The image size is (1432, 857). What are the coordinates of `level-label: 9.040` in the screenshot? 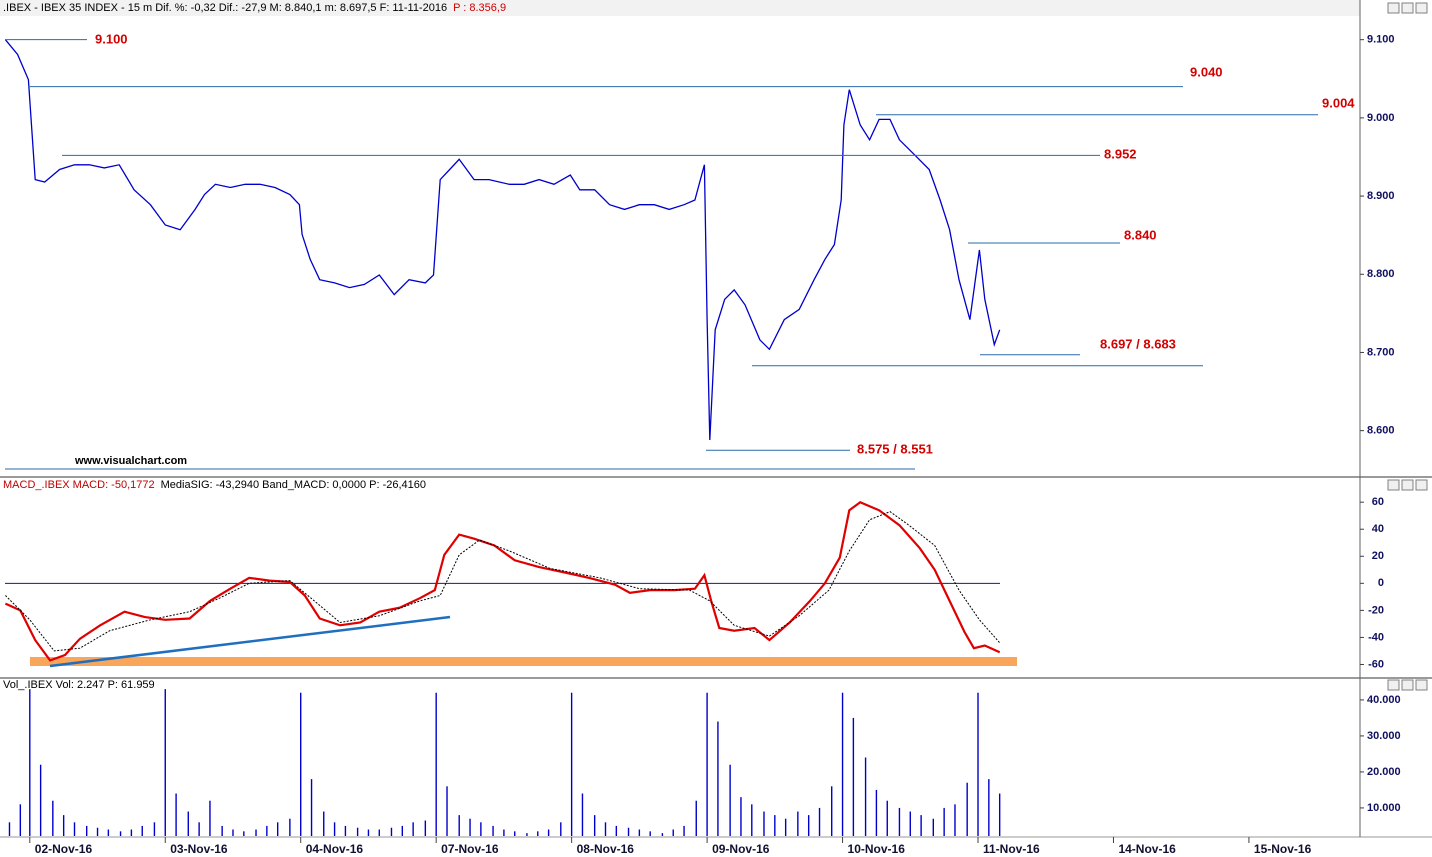 It's located at (1206, 71).